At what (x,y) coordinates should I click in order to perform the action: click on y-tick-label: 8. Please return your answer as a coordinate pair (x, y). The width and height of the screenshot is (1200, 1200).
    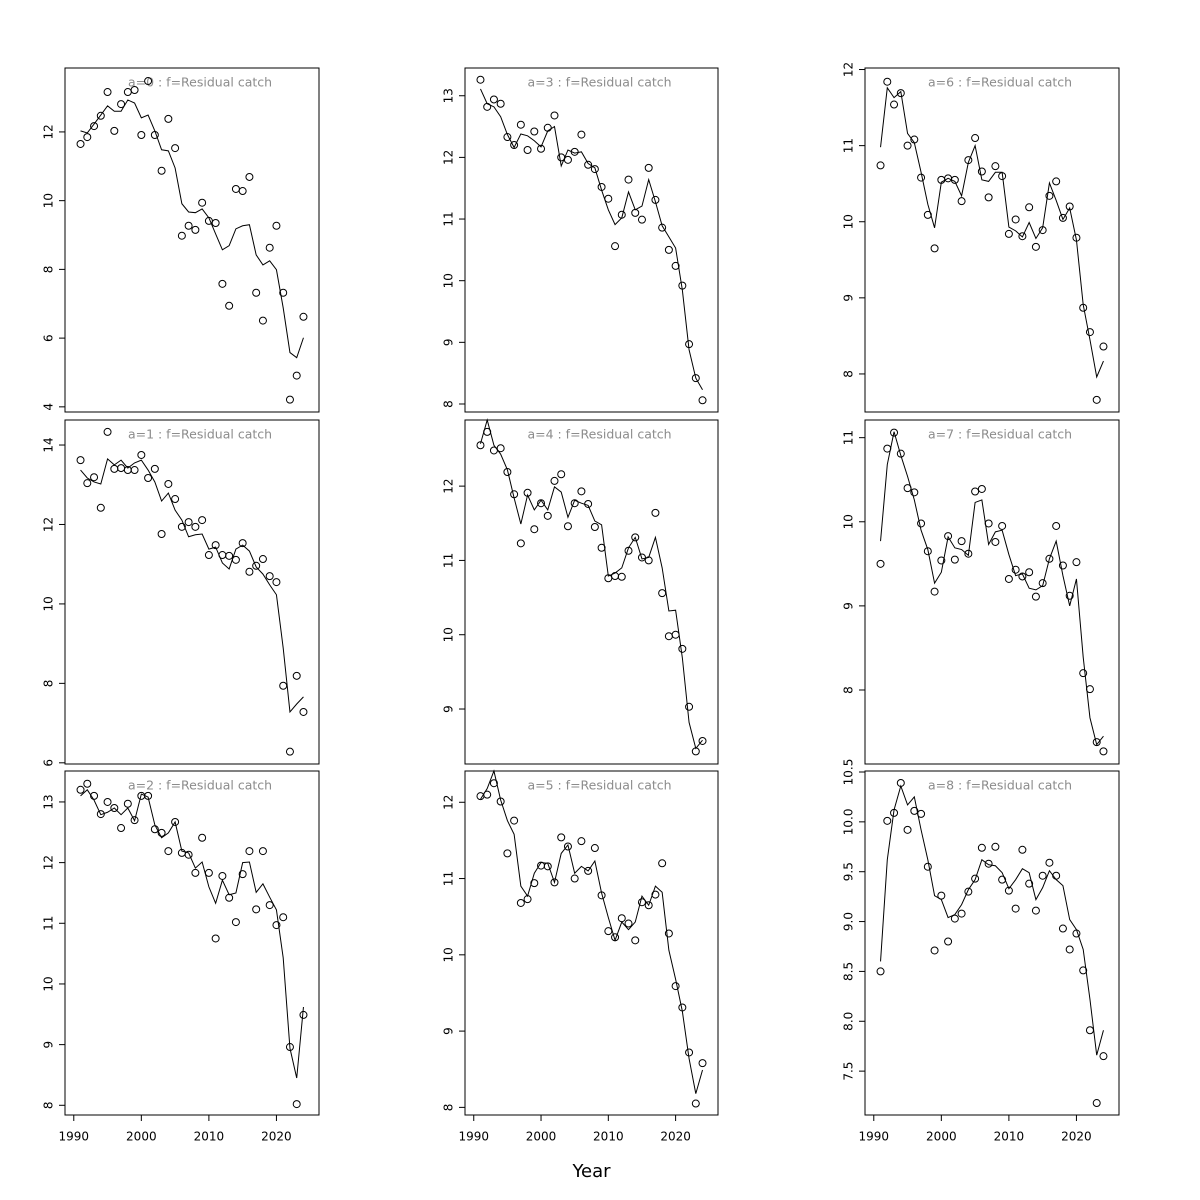
    Looking at the image, I should click on (449, 404).